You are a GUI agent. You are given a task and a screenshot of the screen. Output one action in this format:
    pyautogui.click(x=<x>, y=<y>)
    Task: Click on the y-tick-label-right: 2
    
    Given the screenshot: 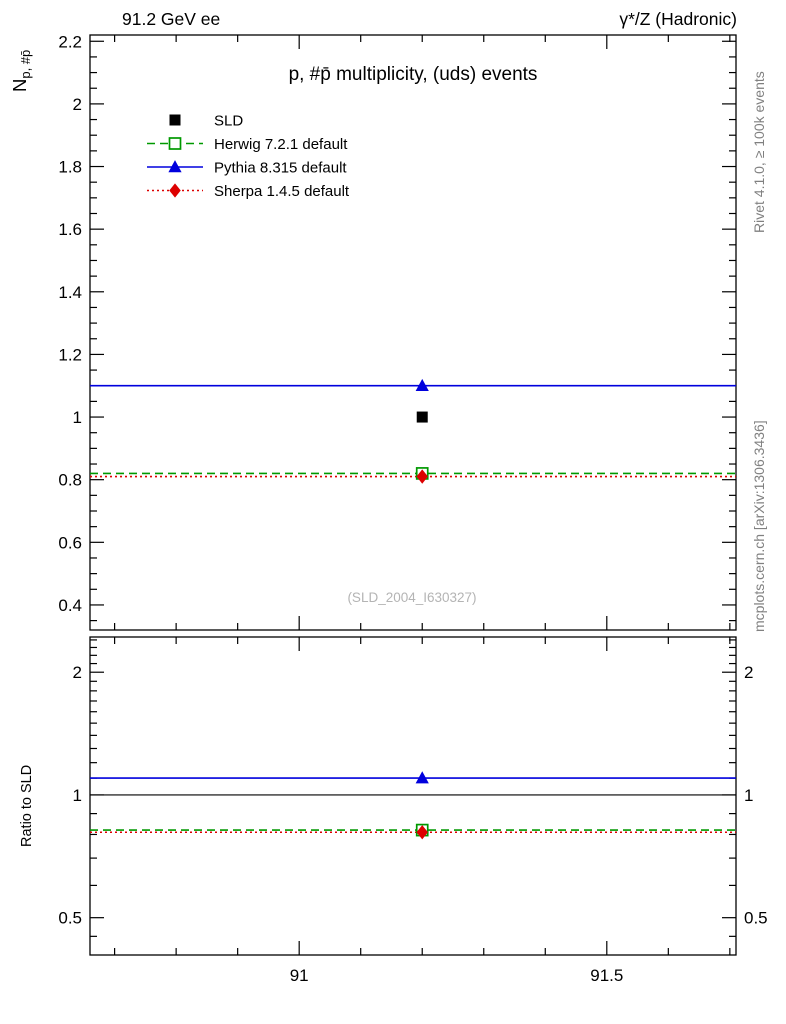 What is the action you would take?
    pyautogui.click(x=748, y=672)
    